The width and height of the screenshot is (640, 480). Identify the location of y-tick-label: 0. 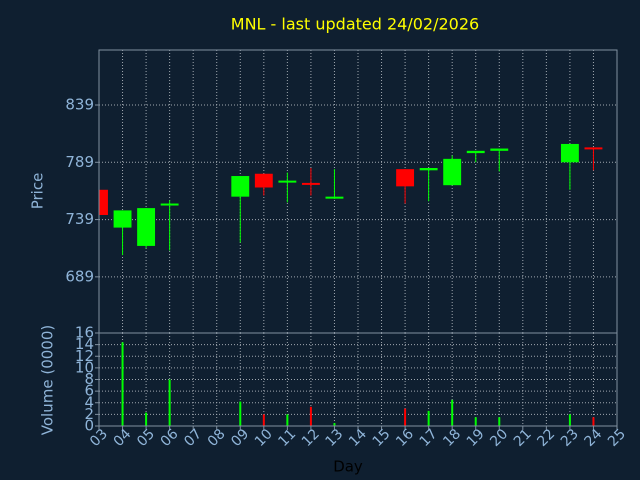
(89, 426).